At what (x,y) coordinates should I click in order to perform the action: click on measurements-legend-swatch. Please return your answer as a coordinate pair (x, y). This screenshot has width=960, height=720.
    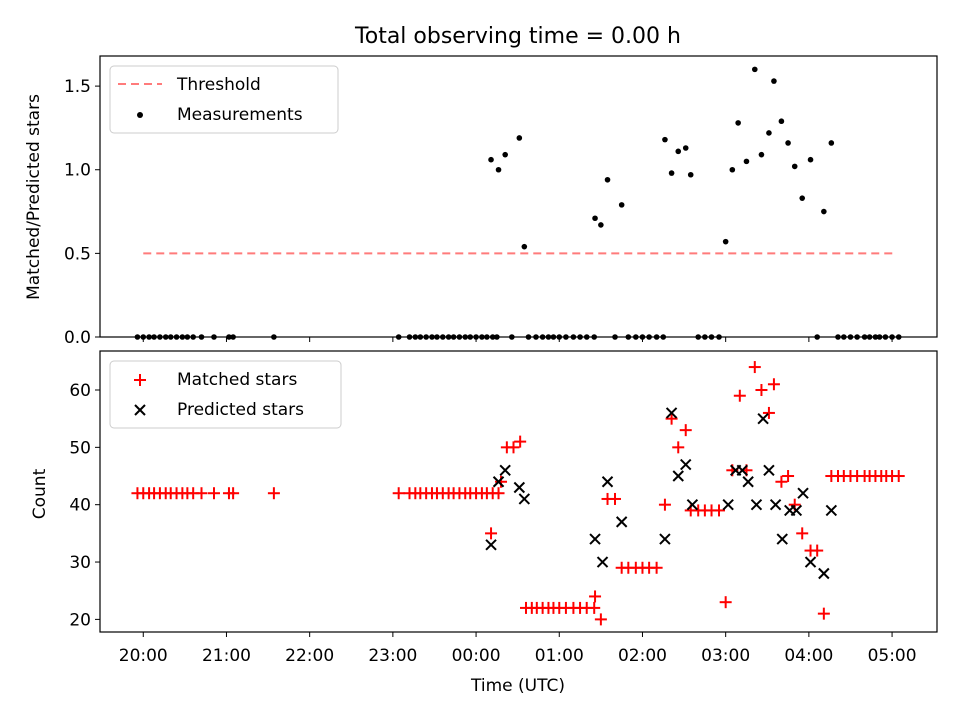
    Looking at the image, I should click on (140, 115).